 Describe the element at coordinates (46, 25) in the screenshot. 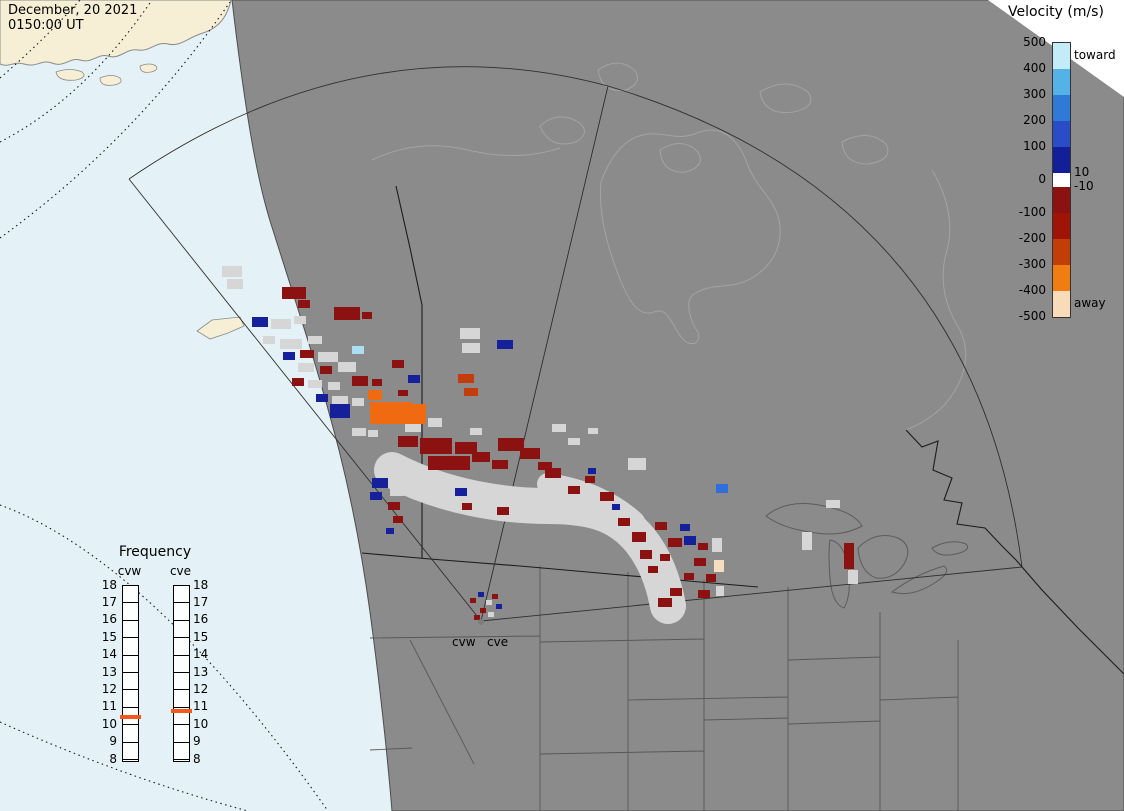

I see `time-label: 0150:00 UT` at that location.